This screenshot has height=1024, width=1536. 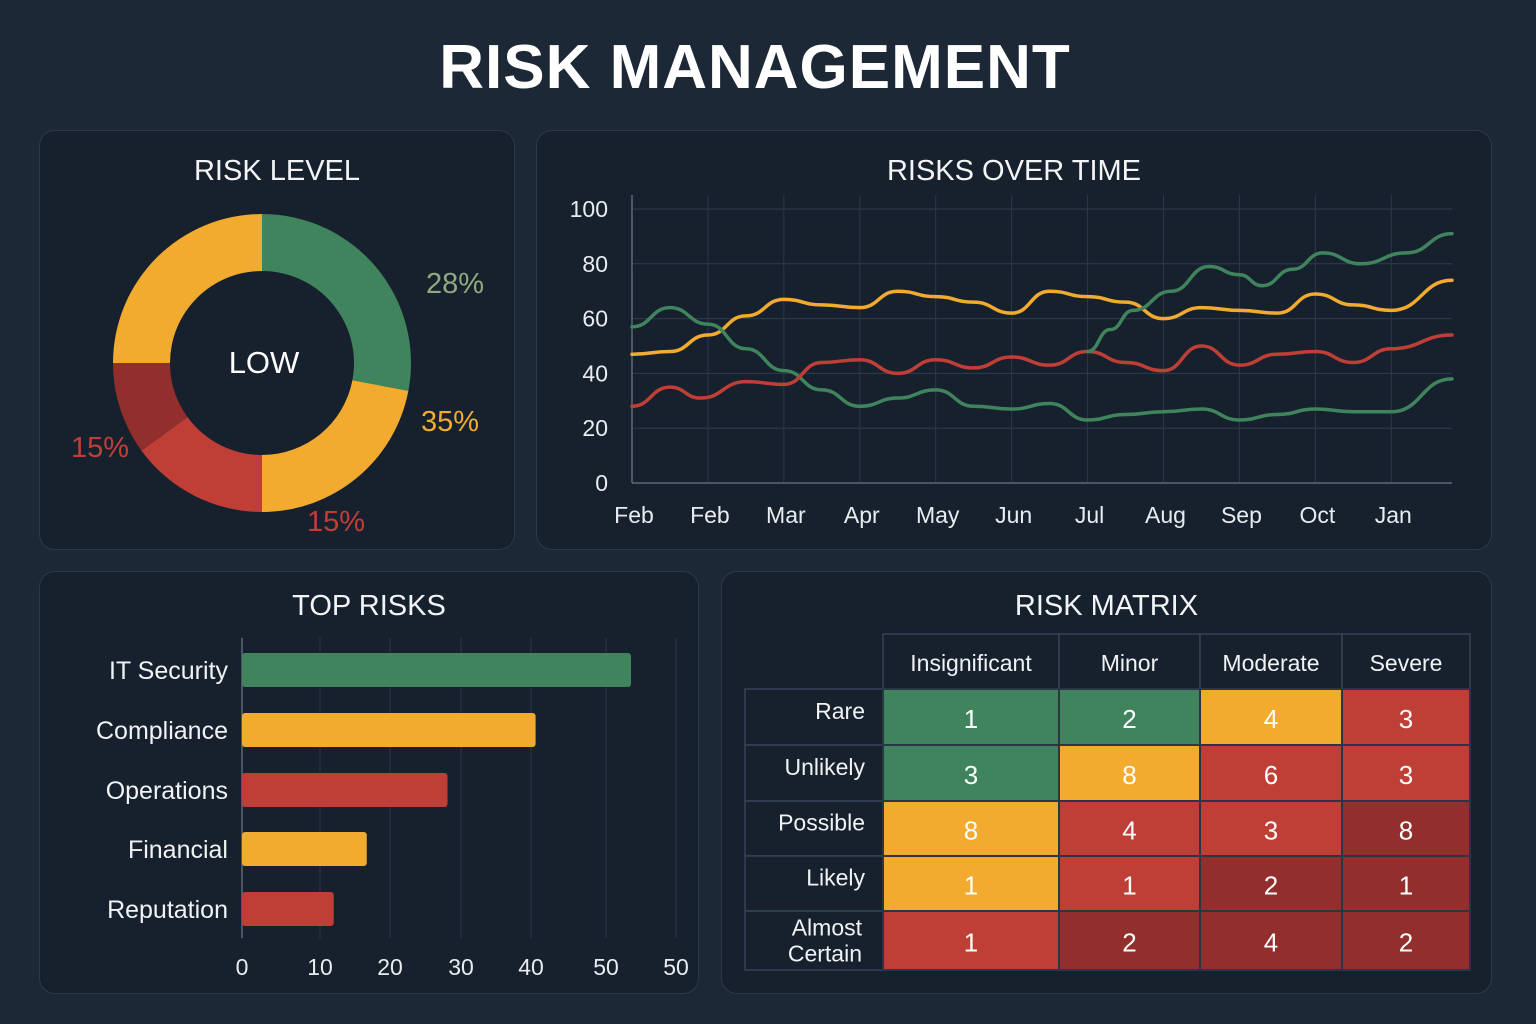 I want to click on x-tick-label: 0, so click(x=242, y=967).